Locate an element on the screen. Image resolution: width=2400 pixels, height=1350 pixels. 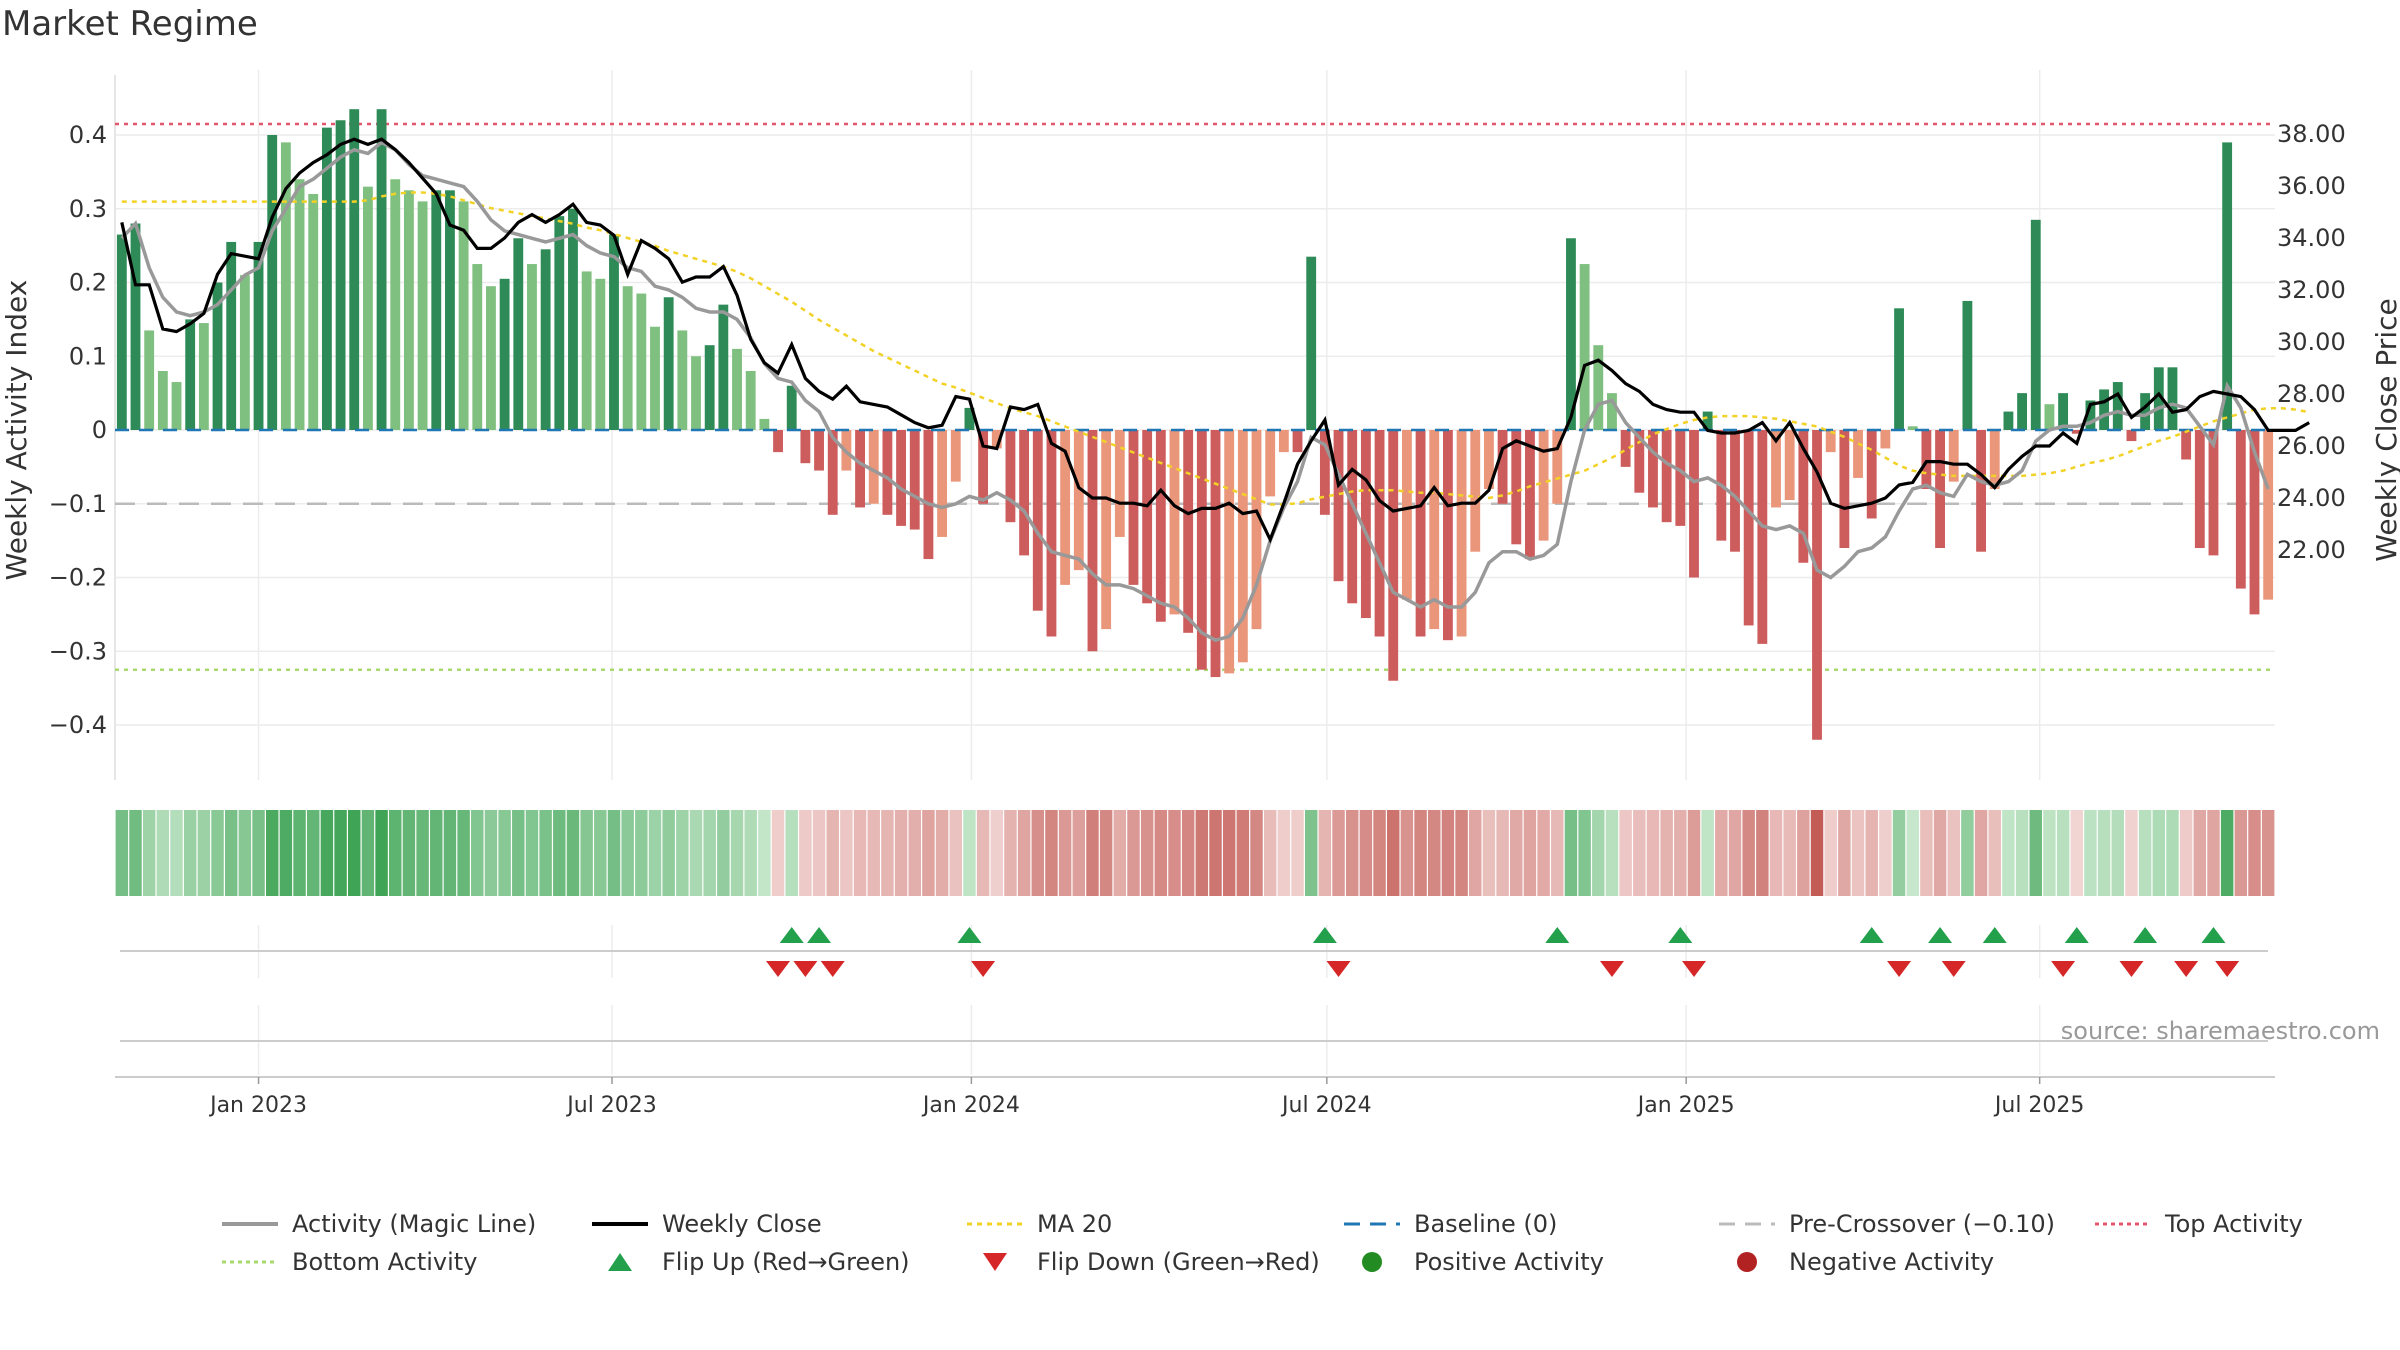
legend-label: Top Activity is located at coordinates (2234, 1224).